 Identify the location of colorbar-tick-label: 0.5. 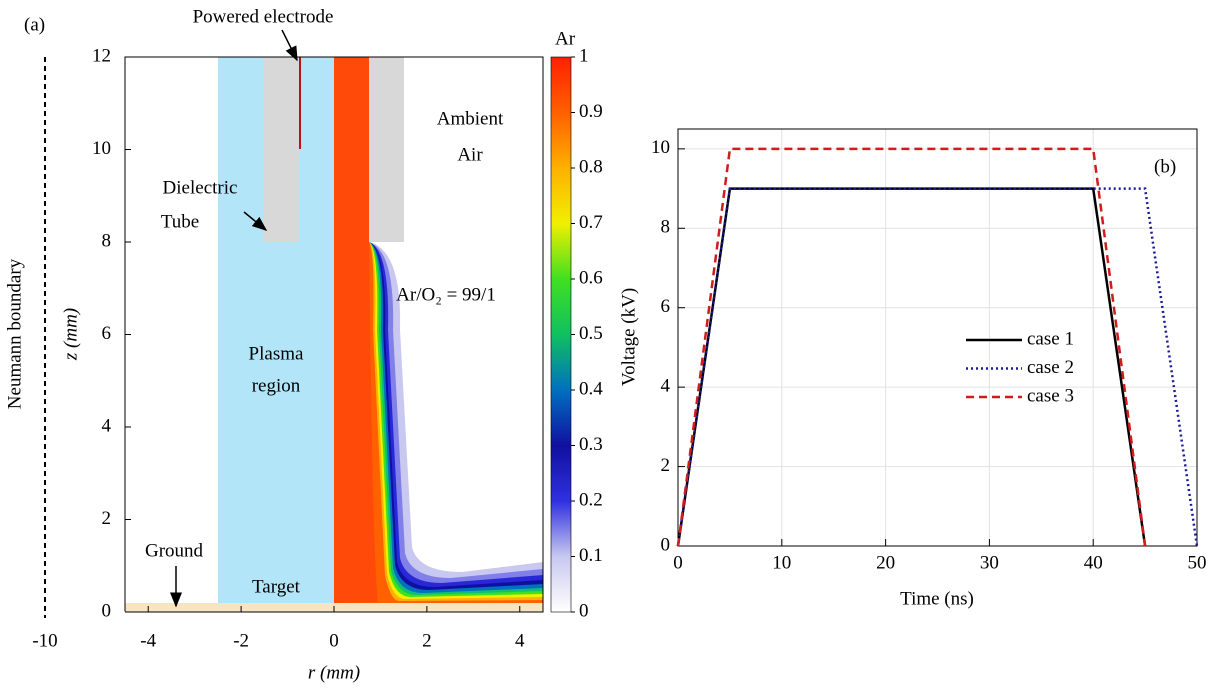
(591, 333).